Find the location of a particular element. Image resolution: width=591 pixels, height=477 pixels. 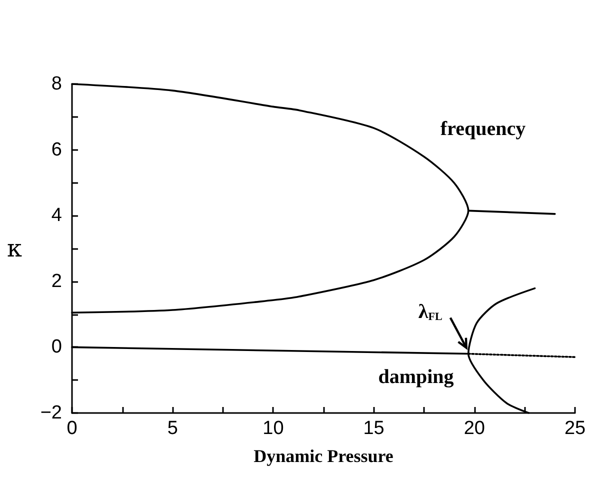

x-tick-label: 20 is located at coordinates (474, 428).